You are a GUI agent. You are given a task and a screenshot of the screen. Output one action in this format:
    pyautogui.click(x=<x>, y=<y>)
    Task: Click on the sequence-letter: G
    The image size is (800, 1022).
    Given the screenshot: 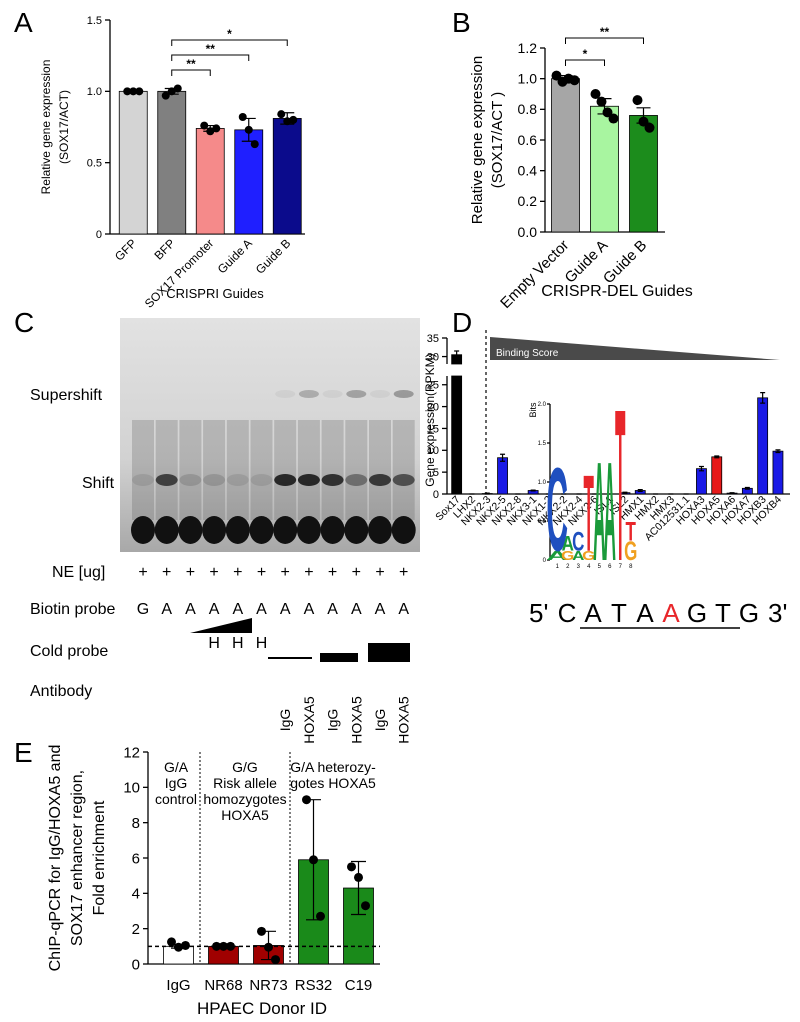 What is the action you would take?
    pyautogui.click(x=697, y=613)
    